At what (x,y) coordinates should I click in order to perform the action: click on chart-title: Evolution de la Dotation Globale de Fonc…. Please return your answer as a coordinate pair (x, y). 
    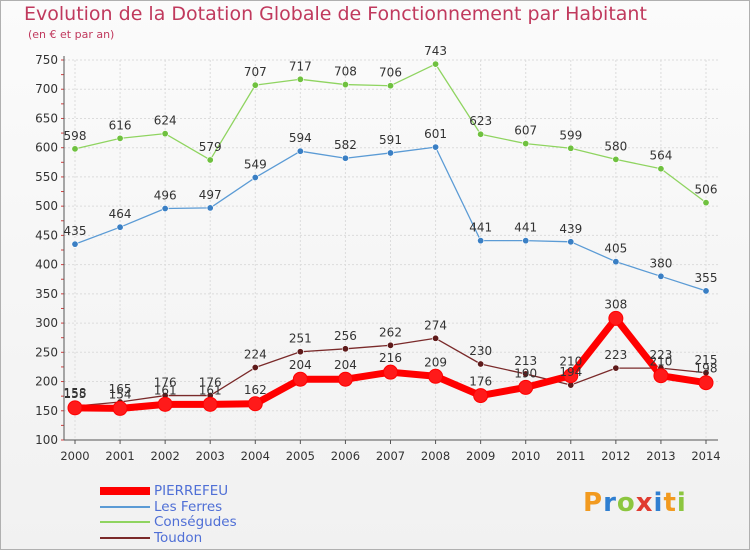
    Looking at the image, I should click on (335, 14).